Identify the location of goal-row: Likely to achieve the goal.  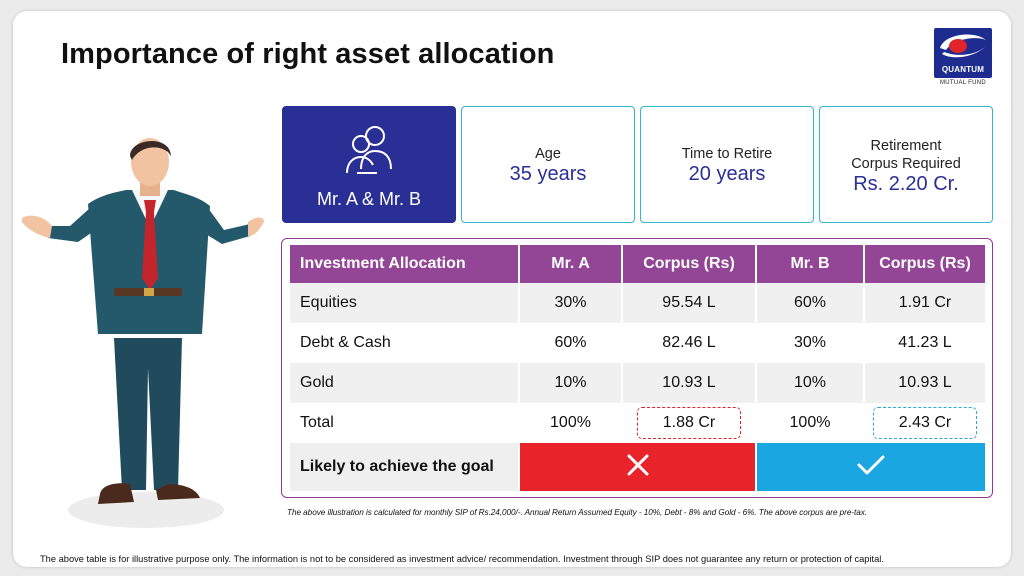
(637, 467).